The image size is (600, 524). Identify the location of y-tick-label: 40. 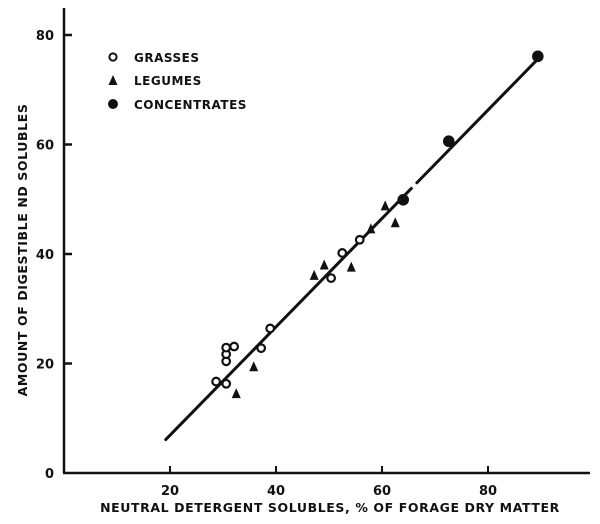
(45, 255).